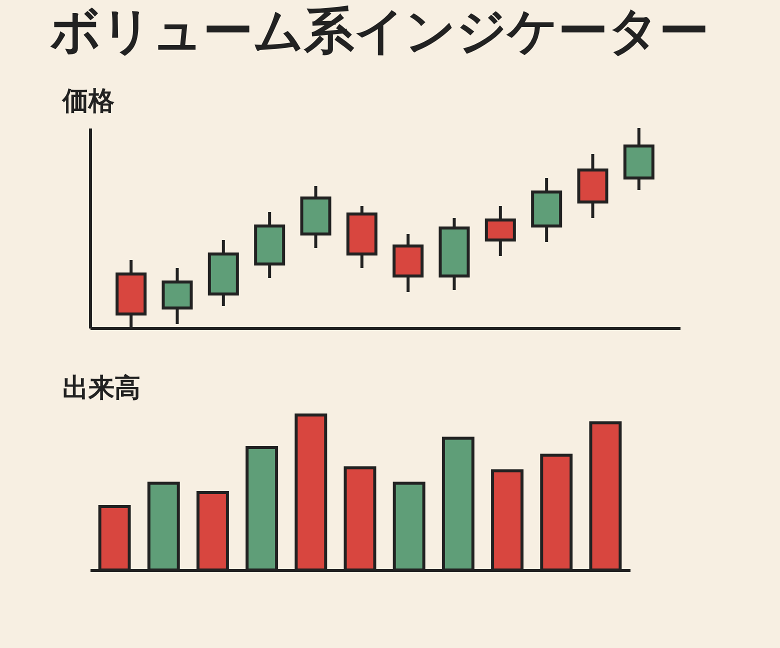  Describe the element at coordinates (101, 389) in the screenshot. I see `y-axis-title: 出来高` at that location.